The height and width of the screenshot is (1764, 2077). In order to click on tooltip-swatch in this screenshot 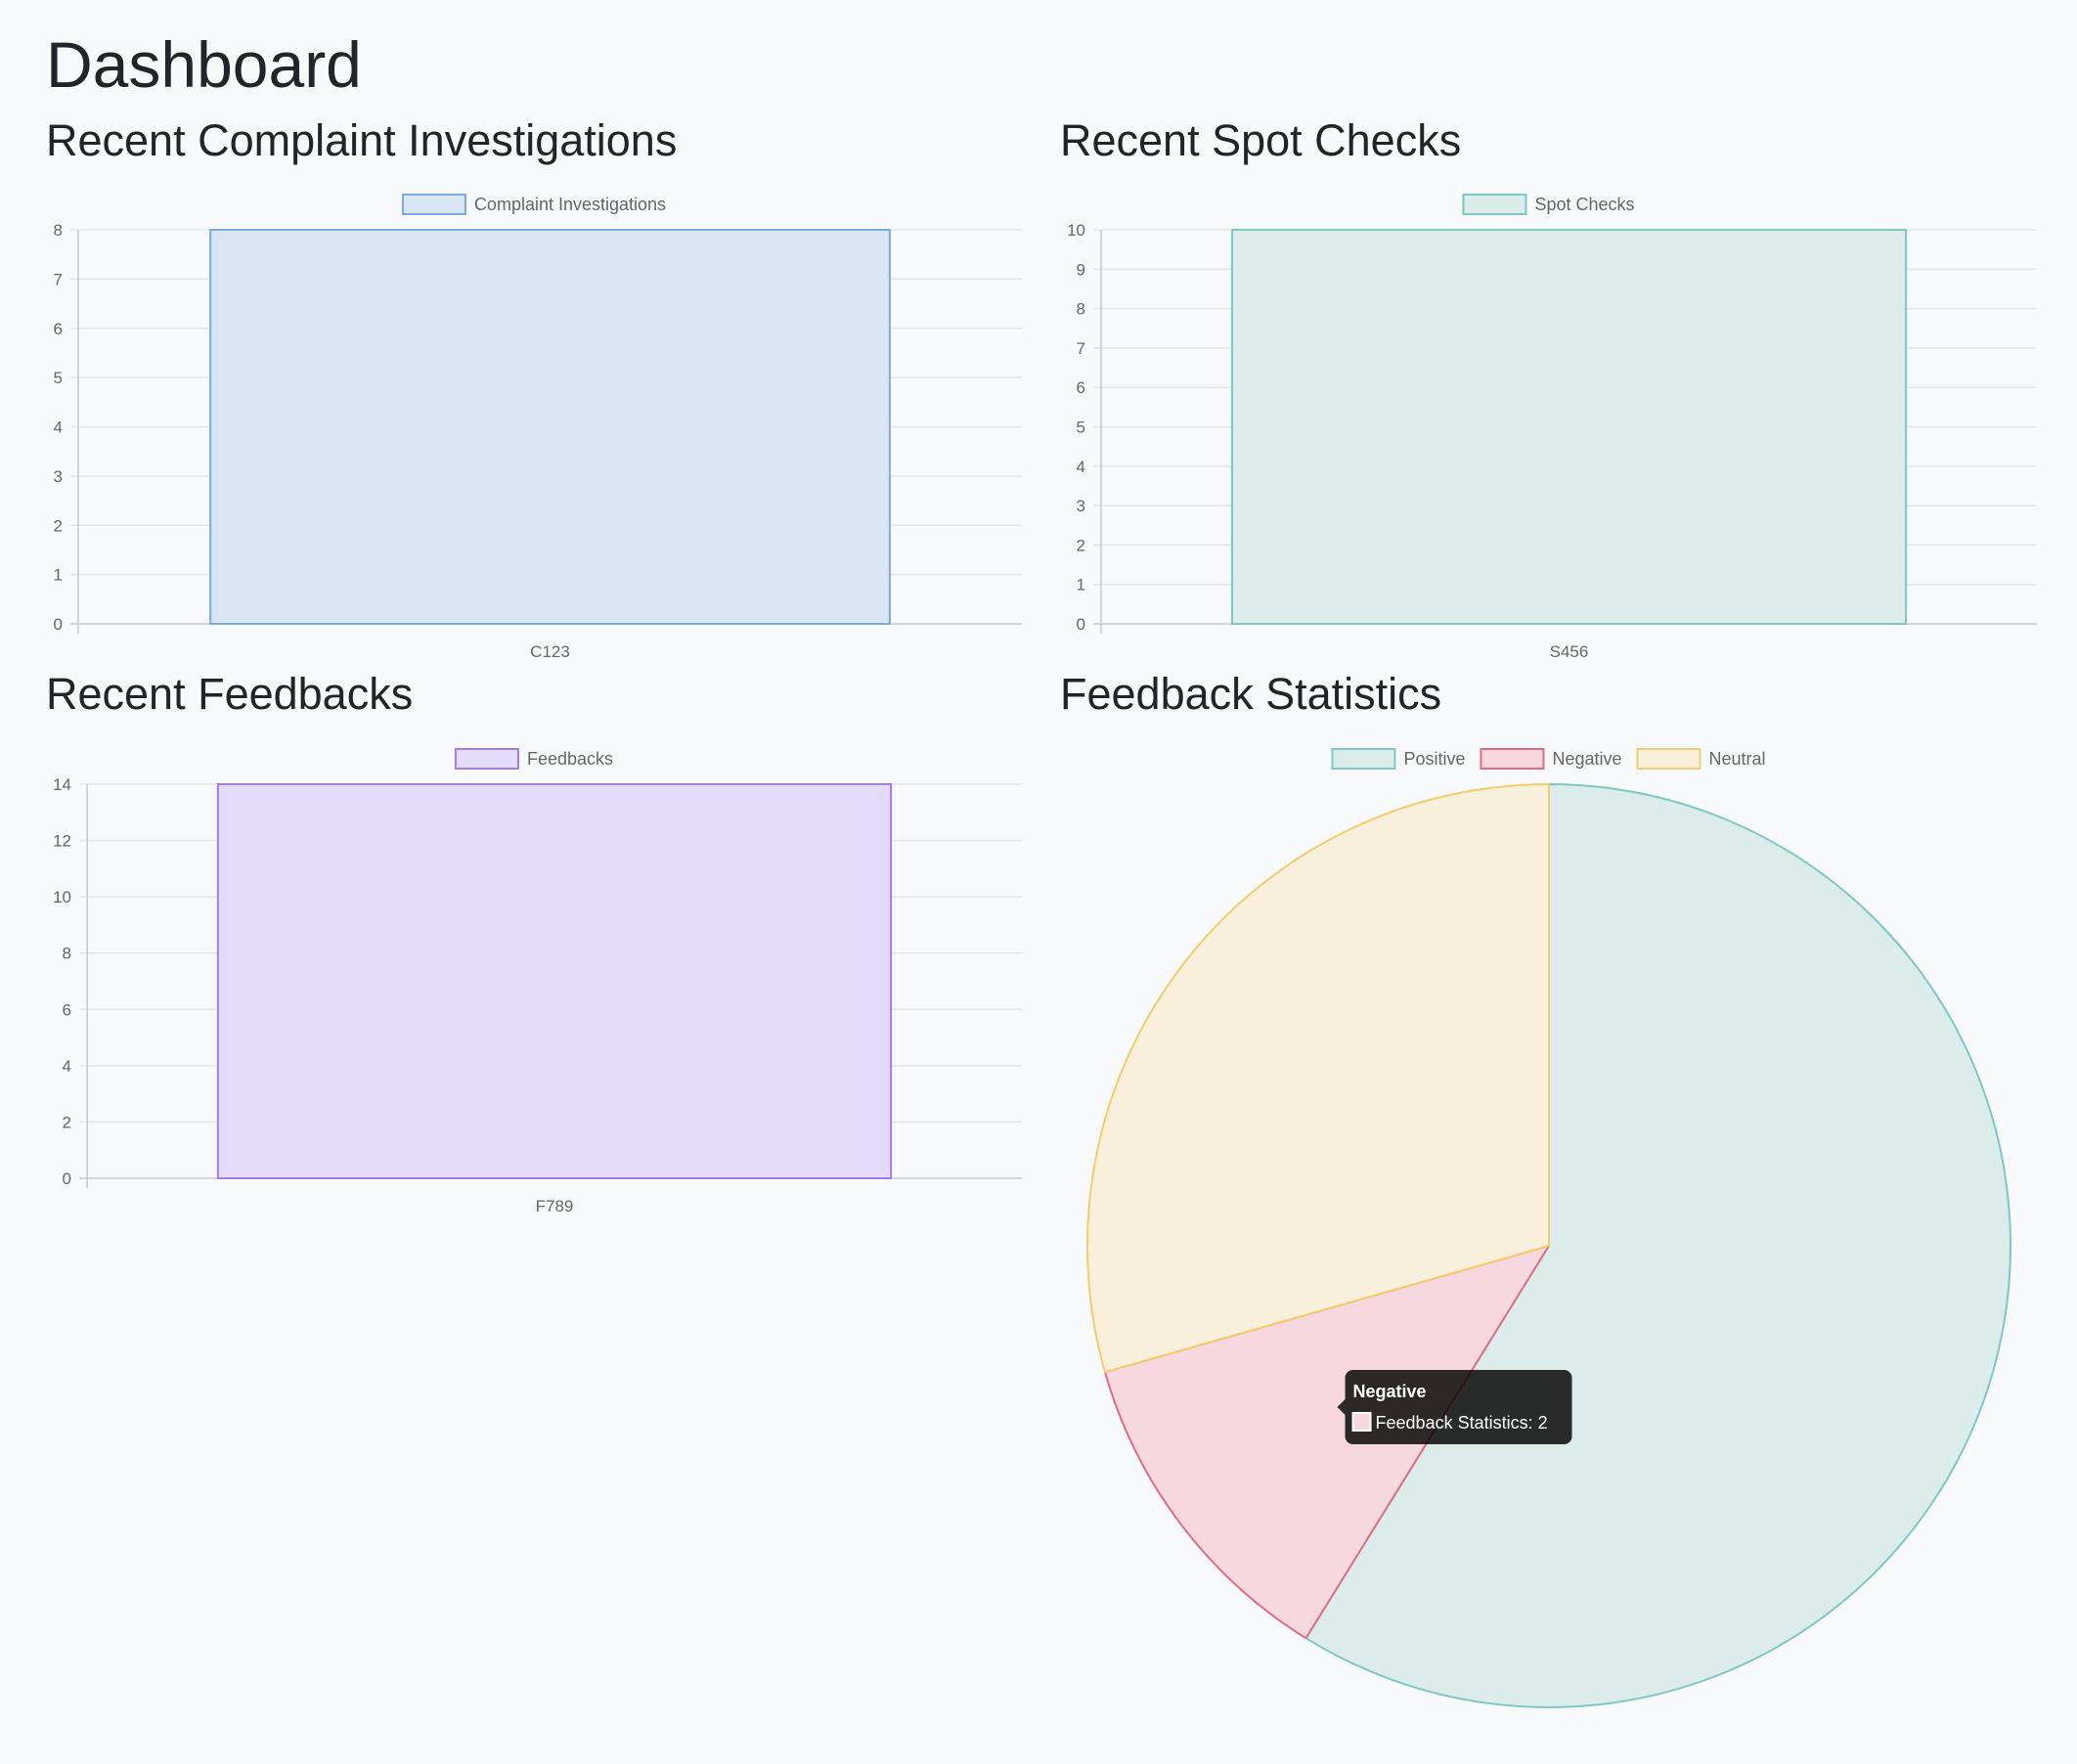, I will do `click(1361, 1421)`.